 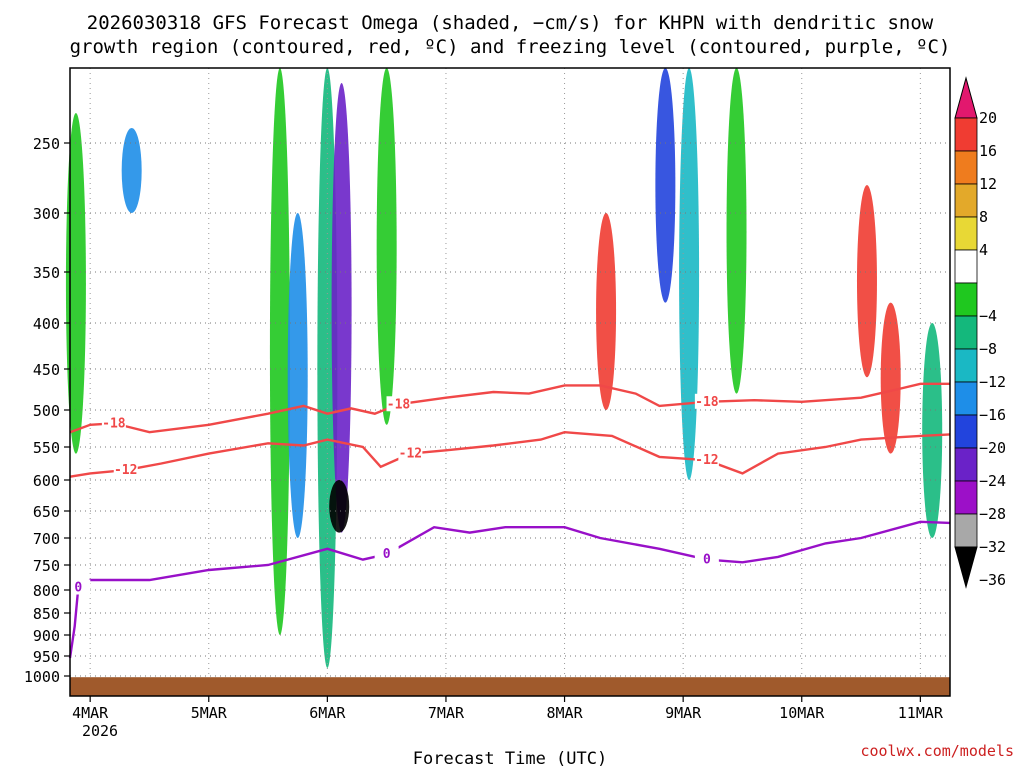 I want to click on y-tick-label-2: 350, so click(x=46, y=273).